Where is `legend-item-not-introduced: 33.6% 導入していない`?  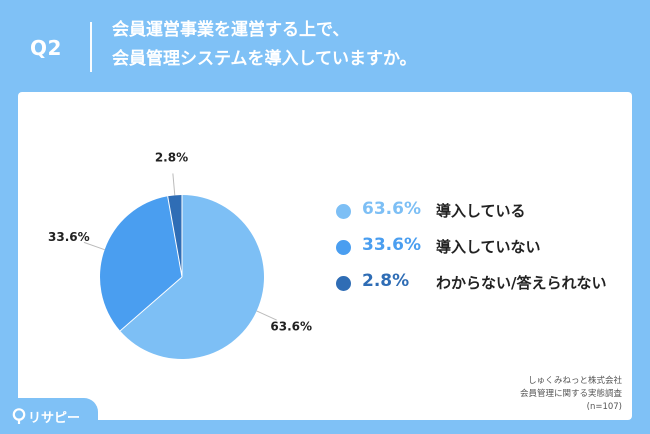 legend-item-not-introduced: 33.6% 導入していない is located at coordinates (476, 250).